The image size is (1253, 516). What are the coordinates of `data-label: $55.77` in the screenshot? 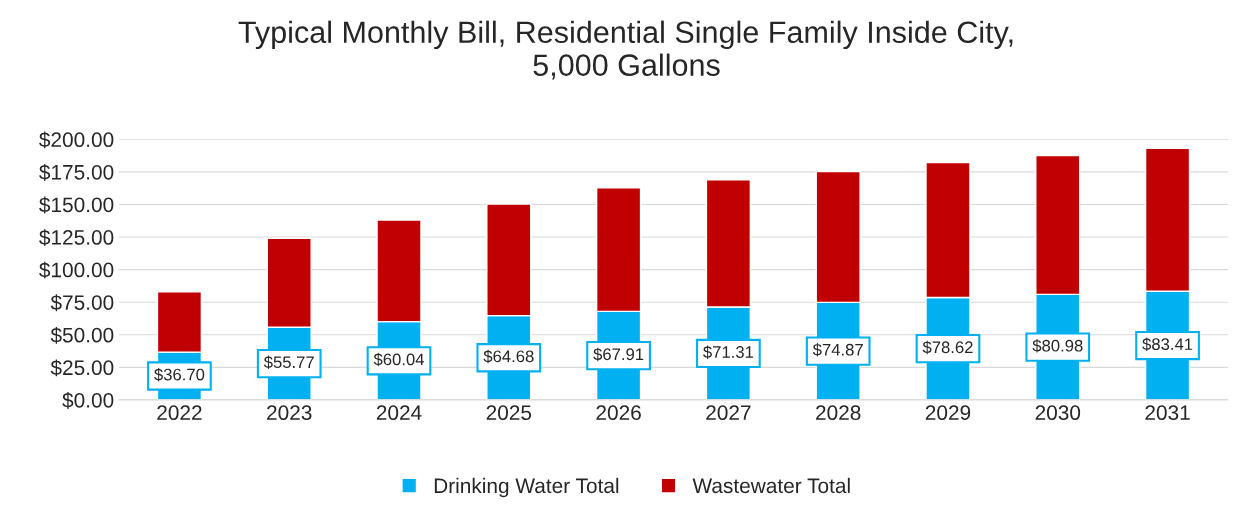 It's located at (288, 362).